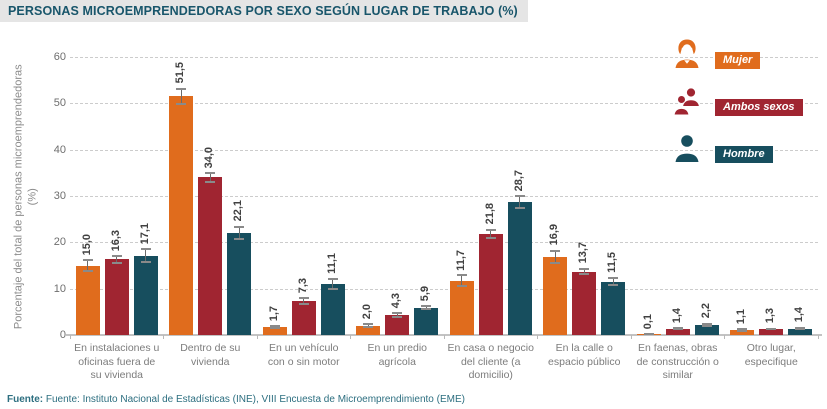  I want to click on bar-slot: 1,1, so click(742, 196).